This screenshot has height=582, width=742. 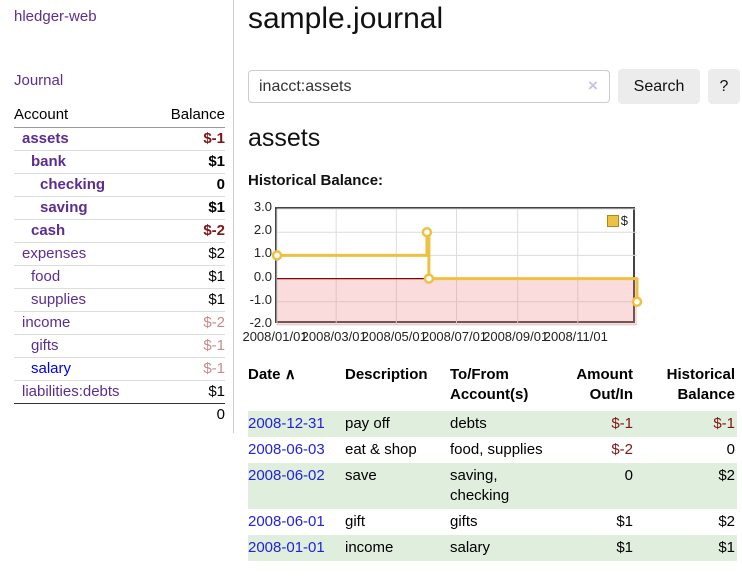 What do you see at coordinates (220, 414) in the screenshot?
I see `sidebar-total-balance: 0` at bounding box center [220, 414].